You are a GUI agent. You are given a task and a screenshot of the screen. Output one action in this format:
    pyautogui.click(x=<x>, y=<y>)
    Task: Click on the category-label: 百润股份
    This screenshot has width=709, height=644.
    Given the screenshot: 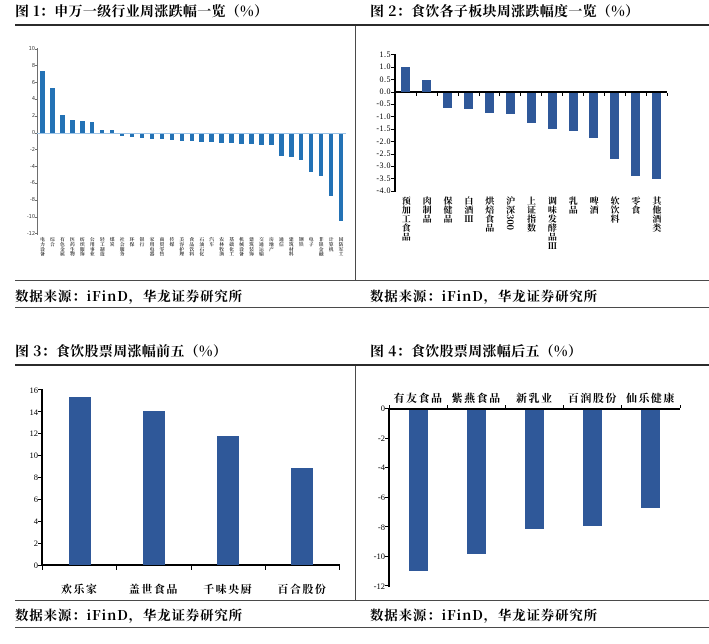 What is the action you would take?
    pyautogui.click(x=592, y=398)
    